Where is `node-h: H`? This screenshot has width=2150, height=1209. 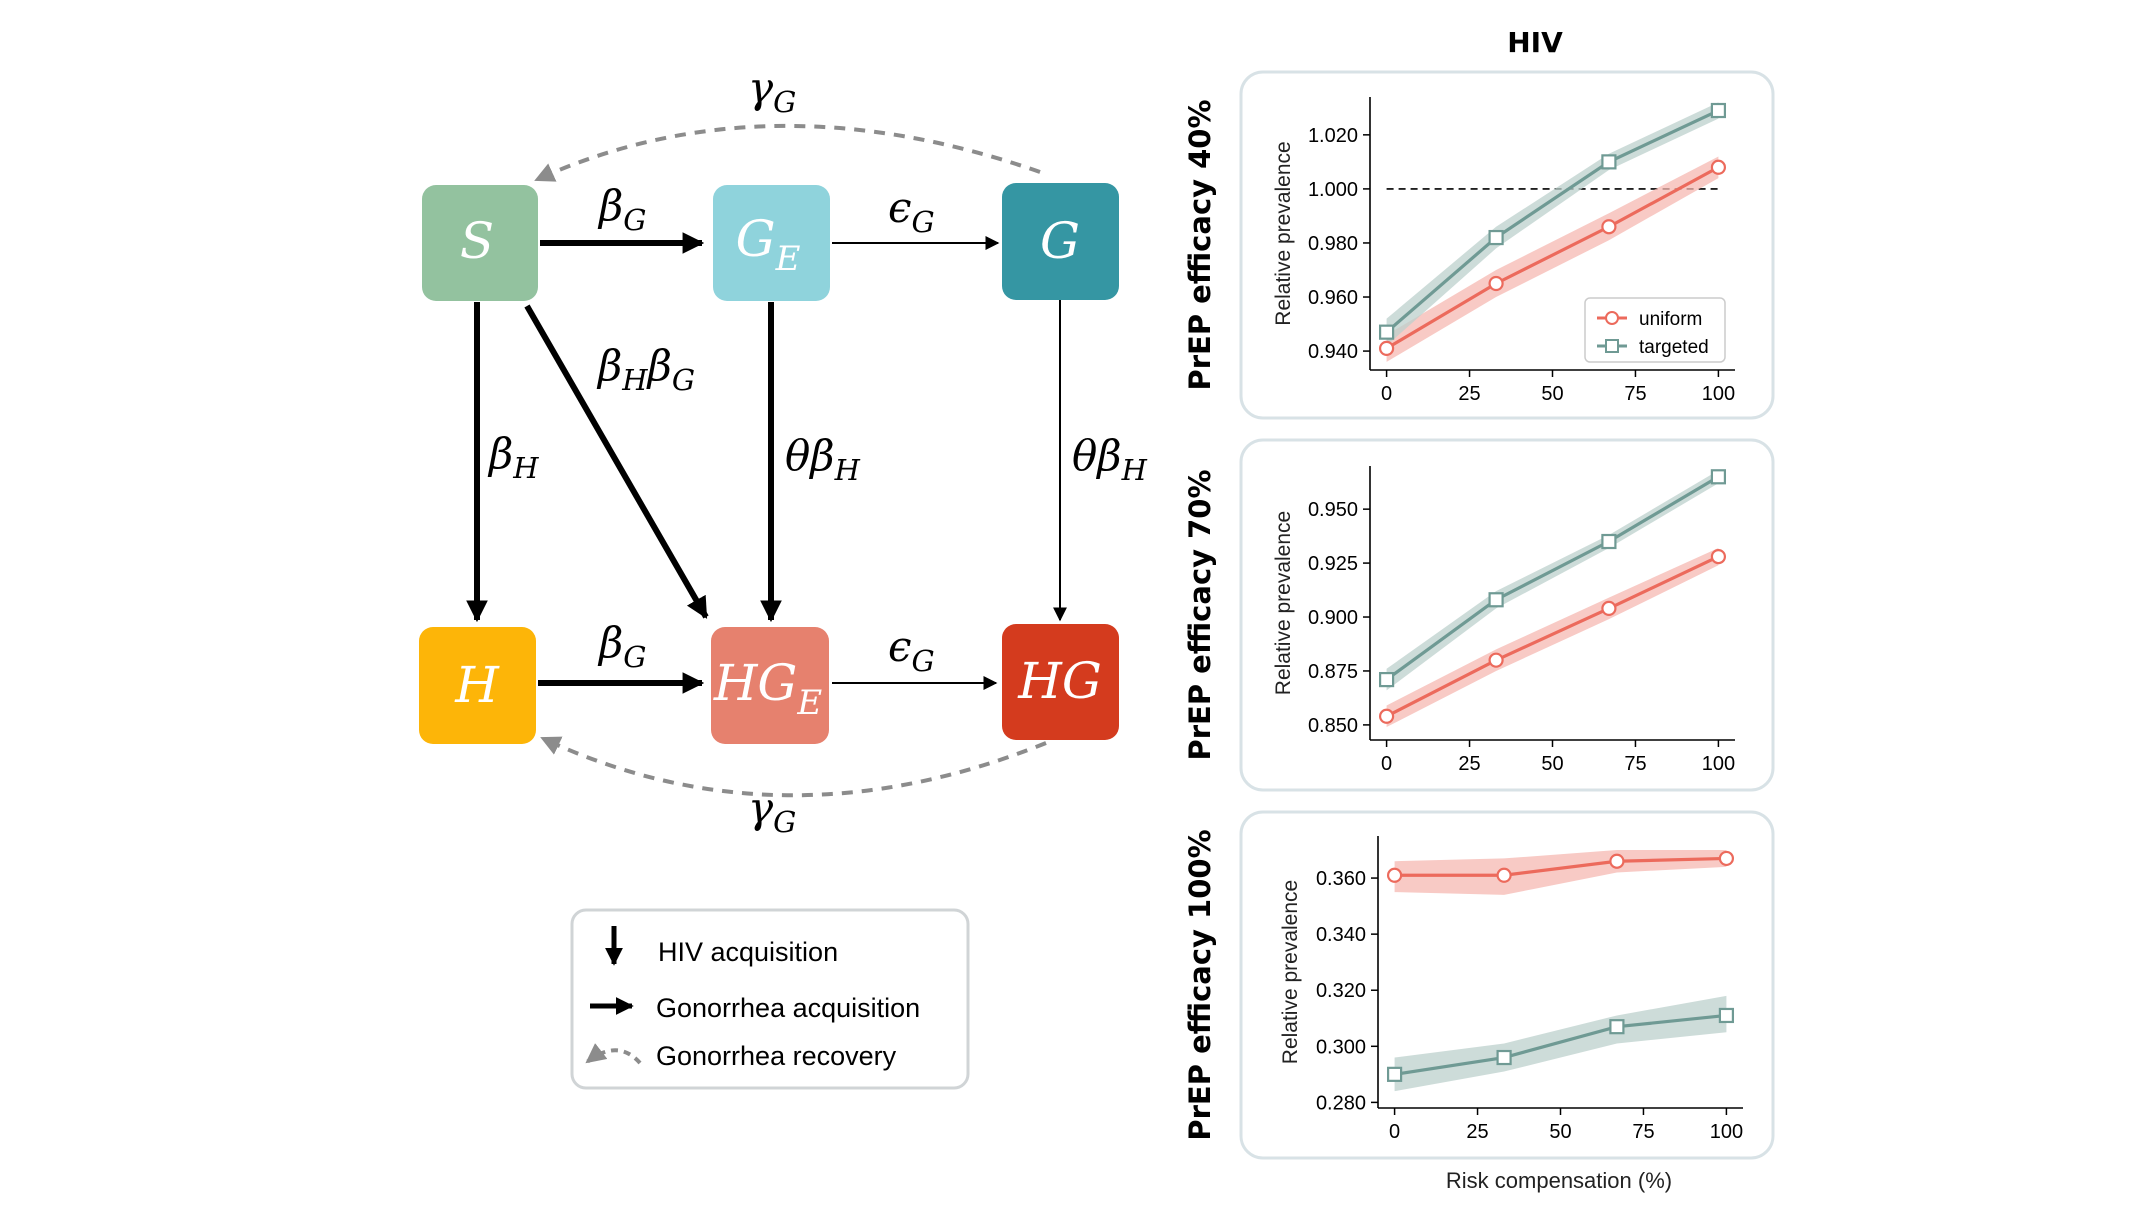 node-h: H is located at coordinates (477, 685).